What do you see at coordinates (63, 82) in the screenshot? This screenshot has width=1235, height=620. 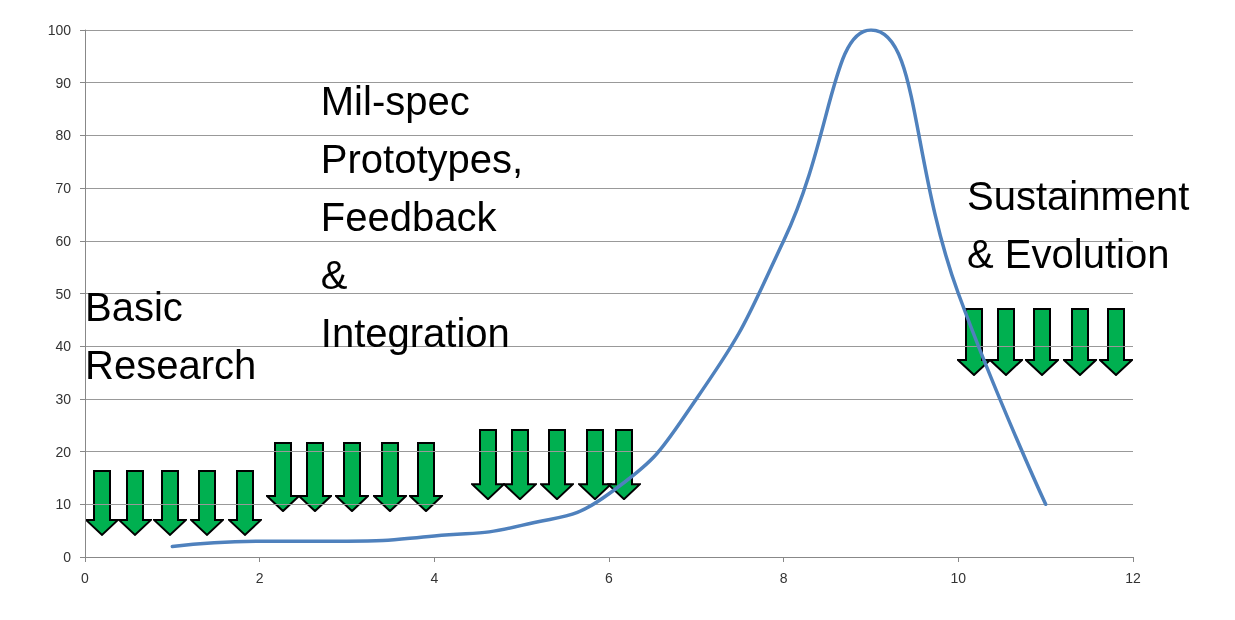 I see `y-tick-label: 90` at bounding box center [63, 82].